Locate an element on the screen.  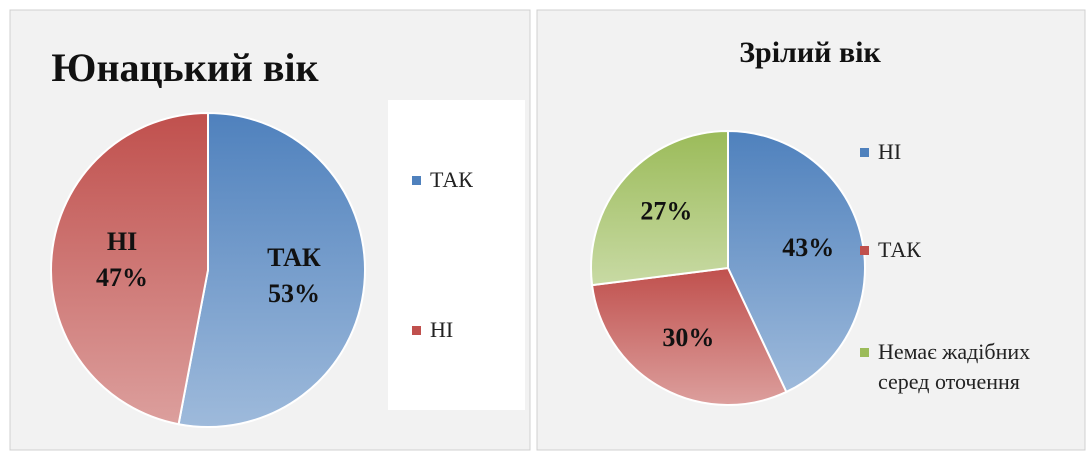
chart-title: Юнацький вік is located at coordinates (184, 67).